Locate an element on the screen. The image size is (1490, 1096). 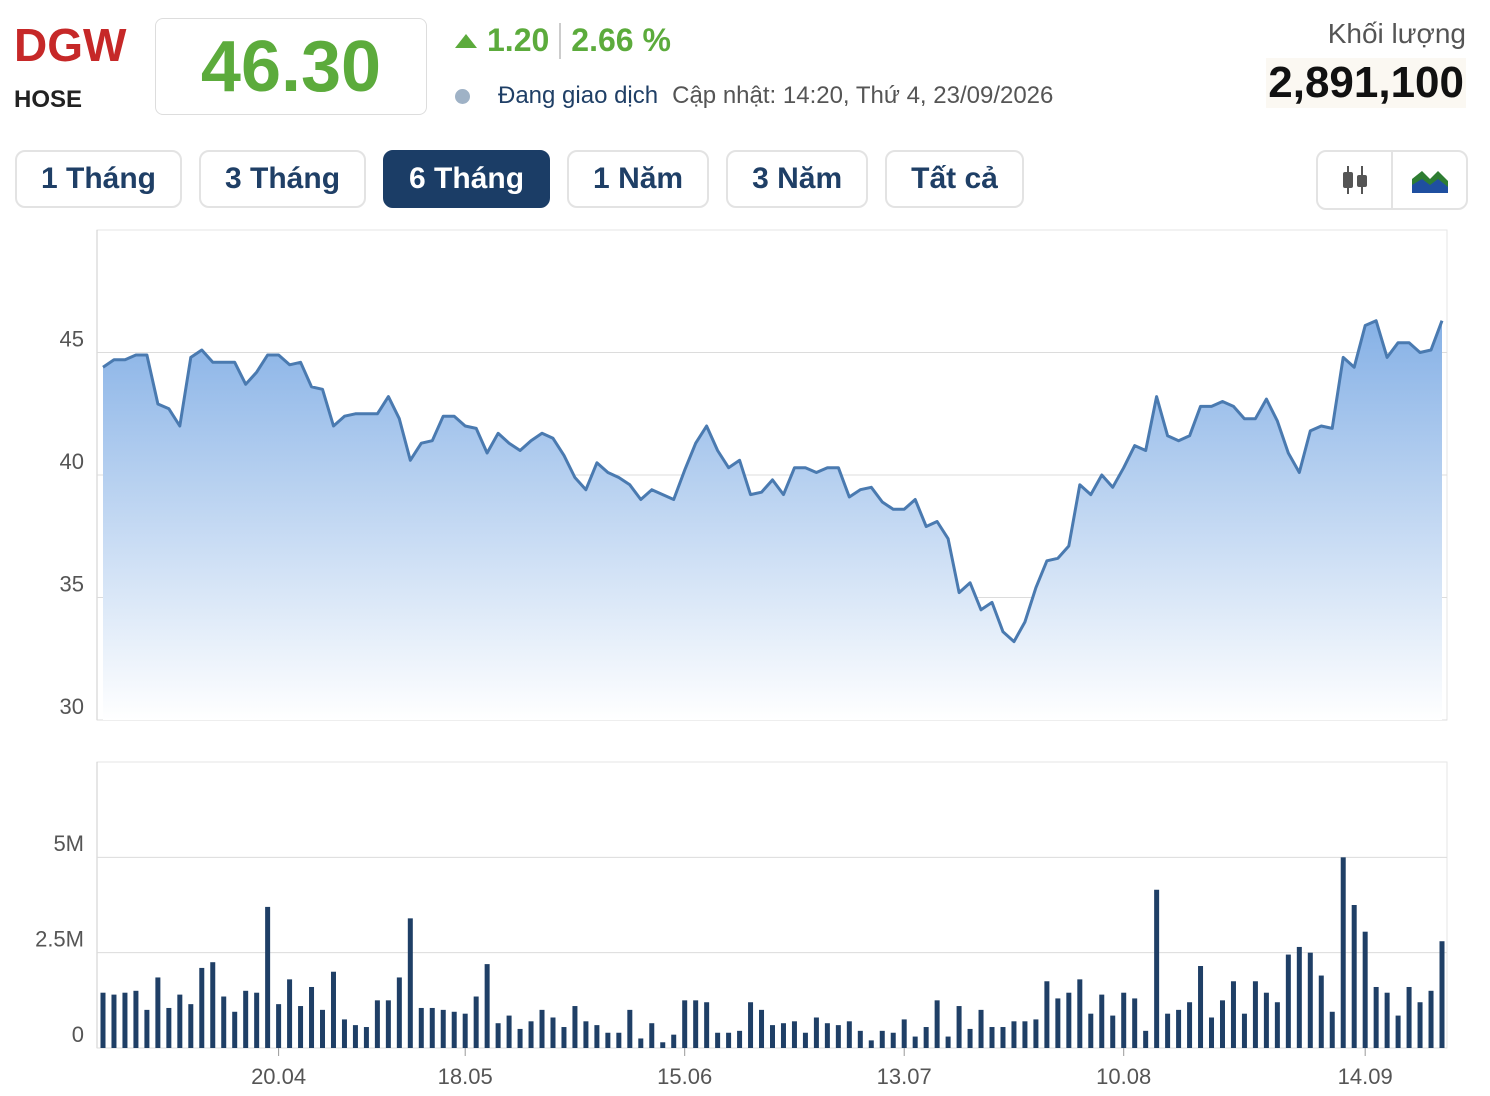
y-tick-label: 0 is located at coordinates (78, 1034).